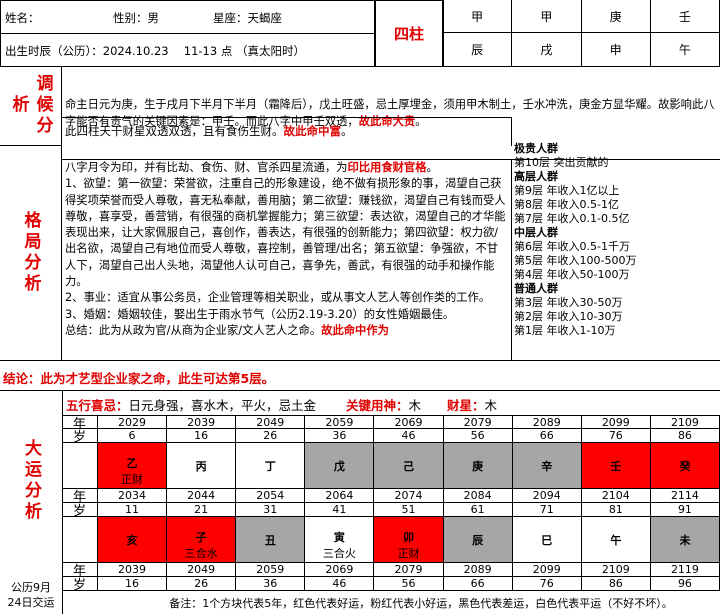  What do you see at coordinates (547, 540) in the screenshot?
I see `luck-cell: 巳` at bounding box center [547, 540].